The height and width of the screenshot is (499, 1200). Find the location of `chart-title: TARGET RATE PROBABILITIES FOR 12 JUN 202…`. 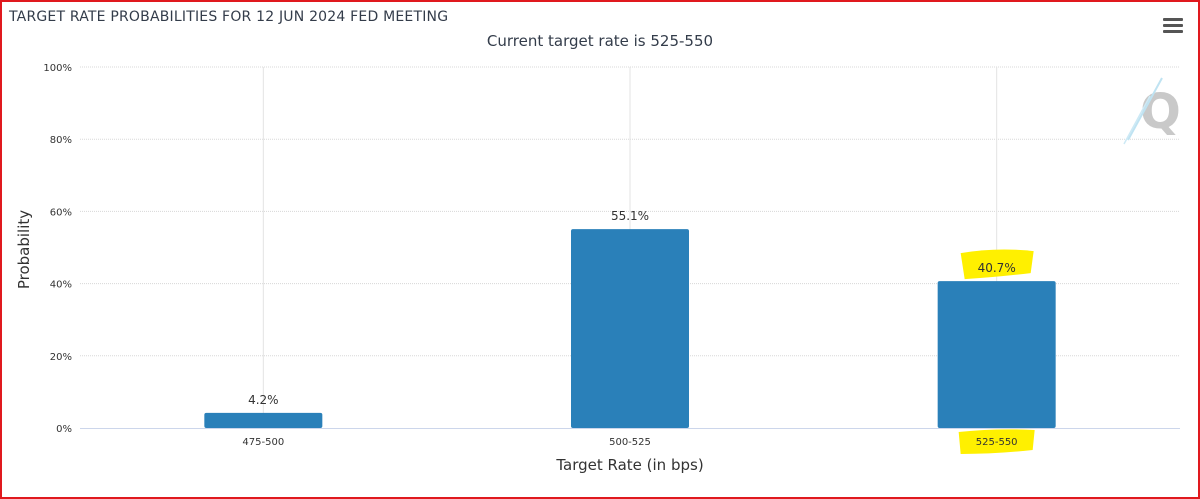

chart-title: TARGET RATE PROBABILITIES FOR 12 JUN 202… is located at coordinates (229, 17).